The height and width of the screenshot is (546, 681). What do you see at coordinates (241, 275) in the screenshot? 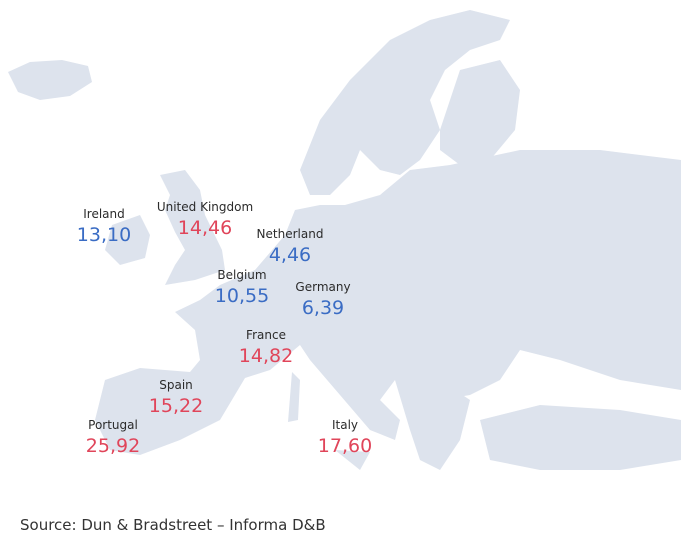
I see `country-name: Belgium` at bounding box center [241, 275].